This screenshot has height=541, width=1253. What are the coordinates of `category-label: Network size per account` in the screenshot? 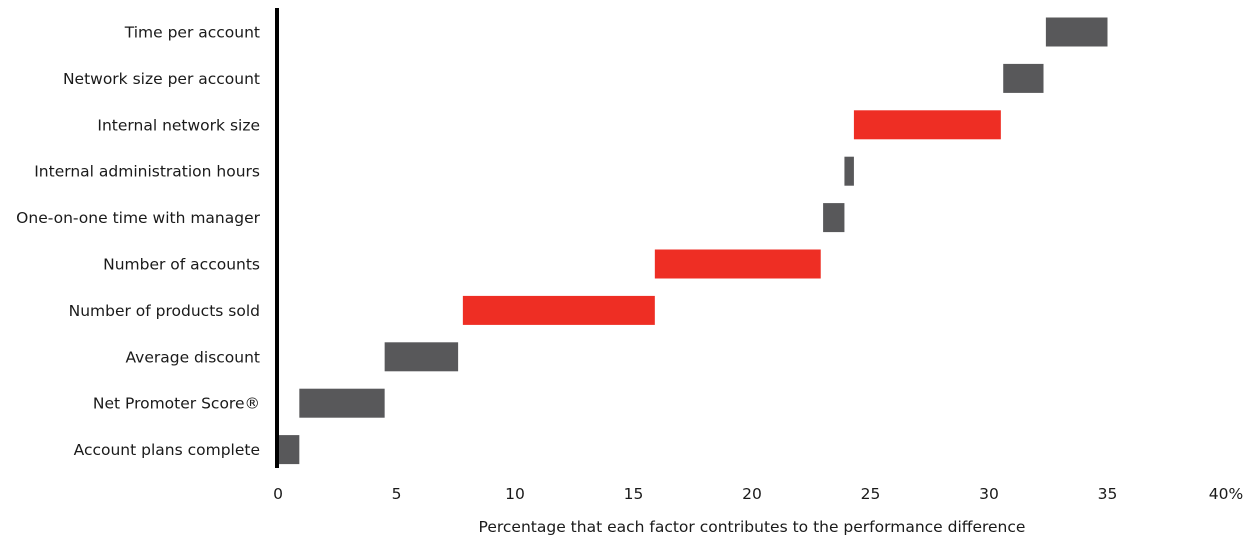 It's located at (161, 79).